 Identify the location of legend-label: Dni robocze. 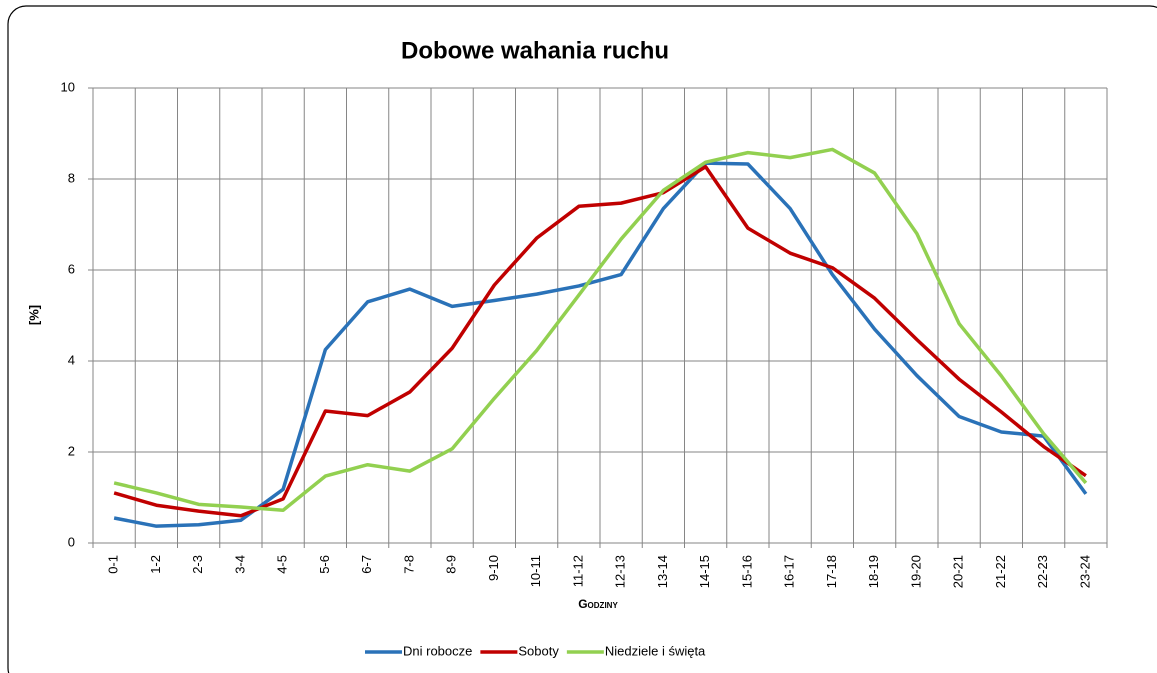
(437, 650).